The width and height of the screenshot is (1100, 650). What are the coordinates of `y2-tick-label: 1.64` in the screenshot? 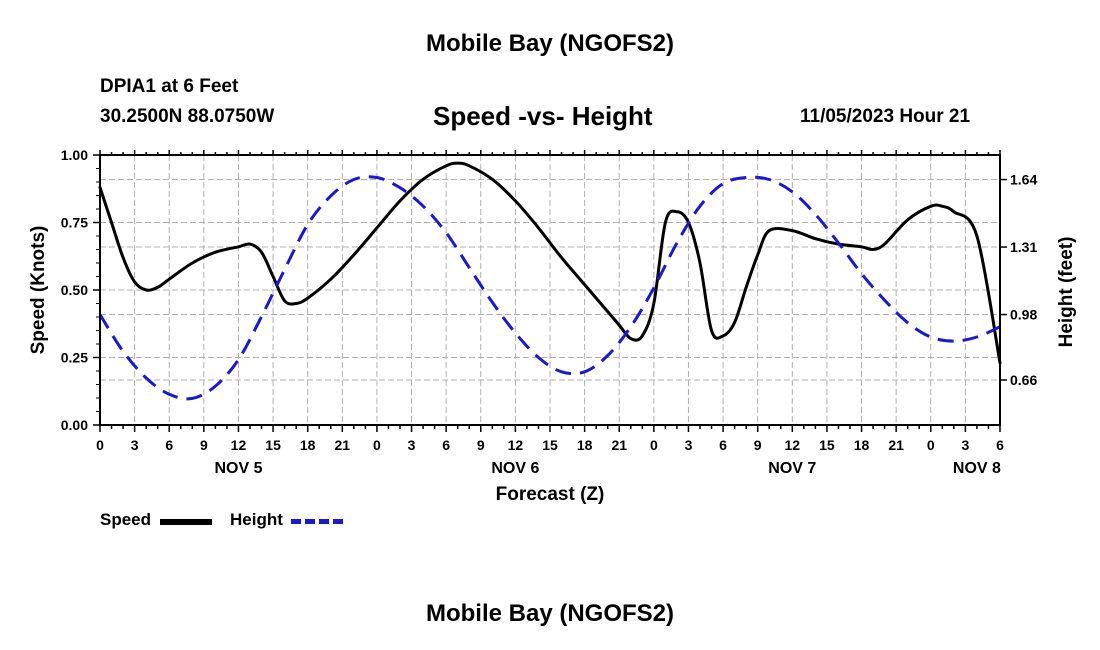 It's located at (1023, 180).